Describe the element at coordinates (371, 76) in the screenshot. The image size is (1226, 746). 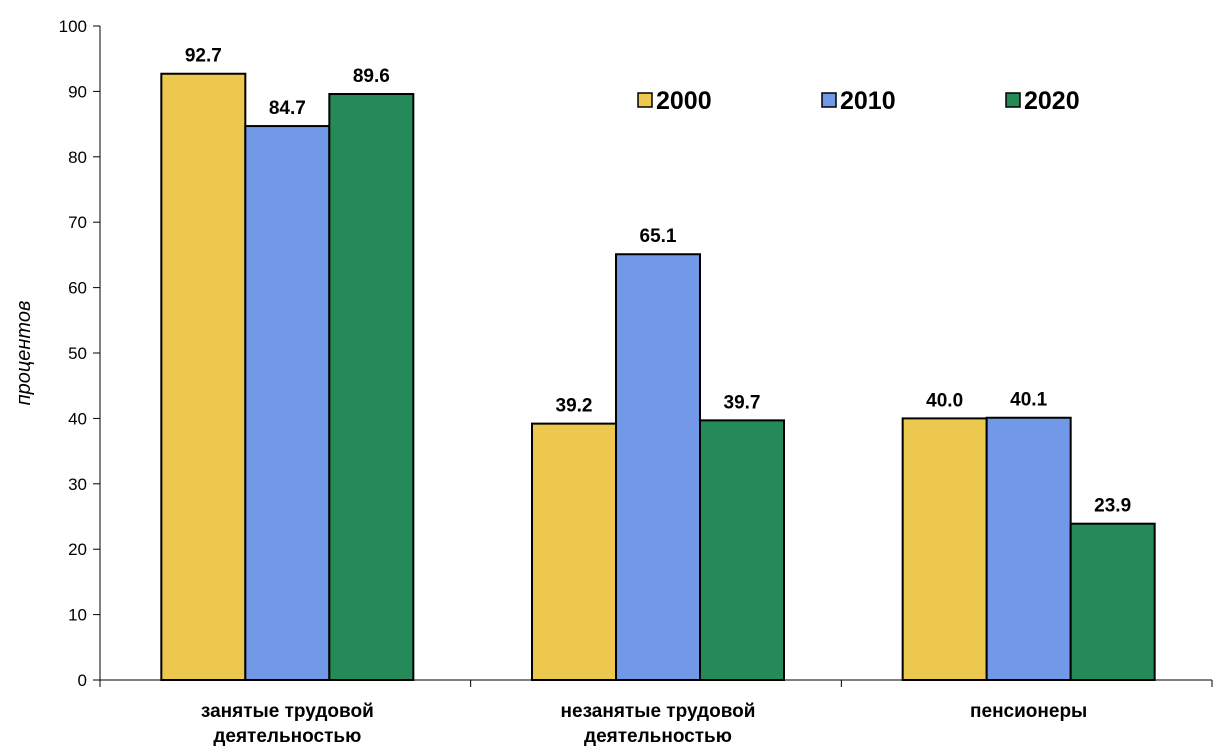
I see `data-label-2020-0: 89.6` at that location.